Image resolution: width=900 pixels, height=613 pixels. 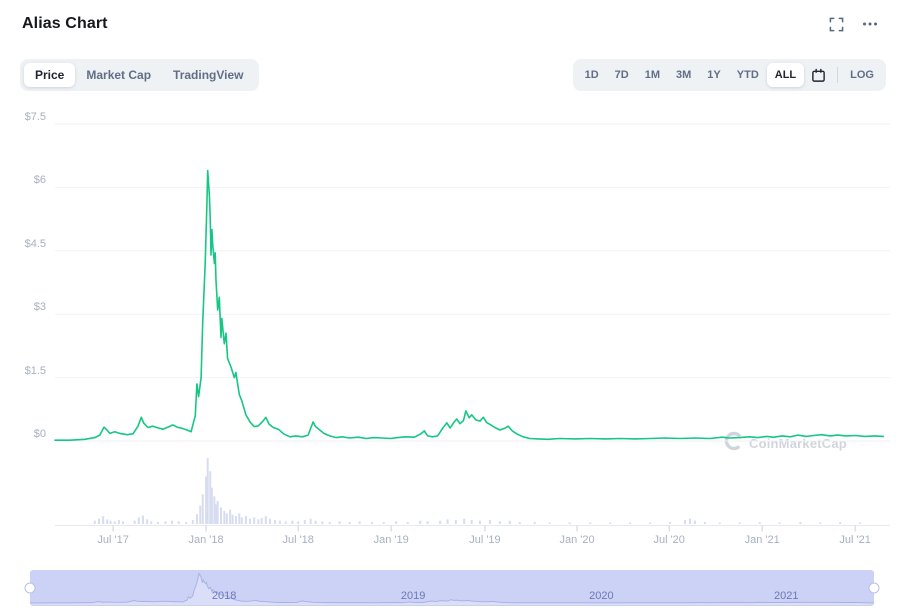 I want to click on range-1y: 1Y, so click(x=713, y=75).